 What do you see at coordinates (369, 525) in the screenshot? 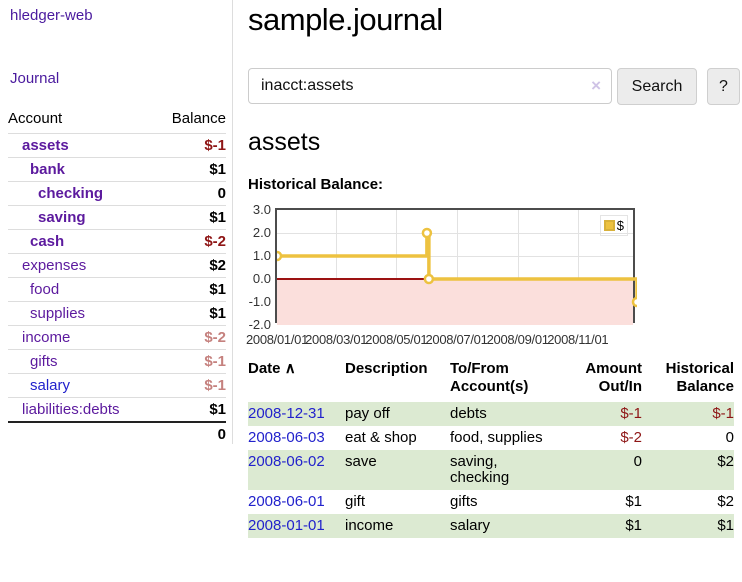
I see `transaction-description: income` at bounding box center [369, 525].